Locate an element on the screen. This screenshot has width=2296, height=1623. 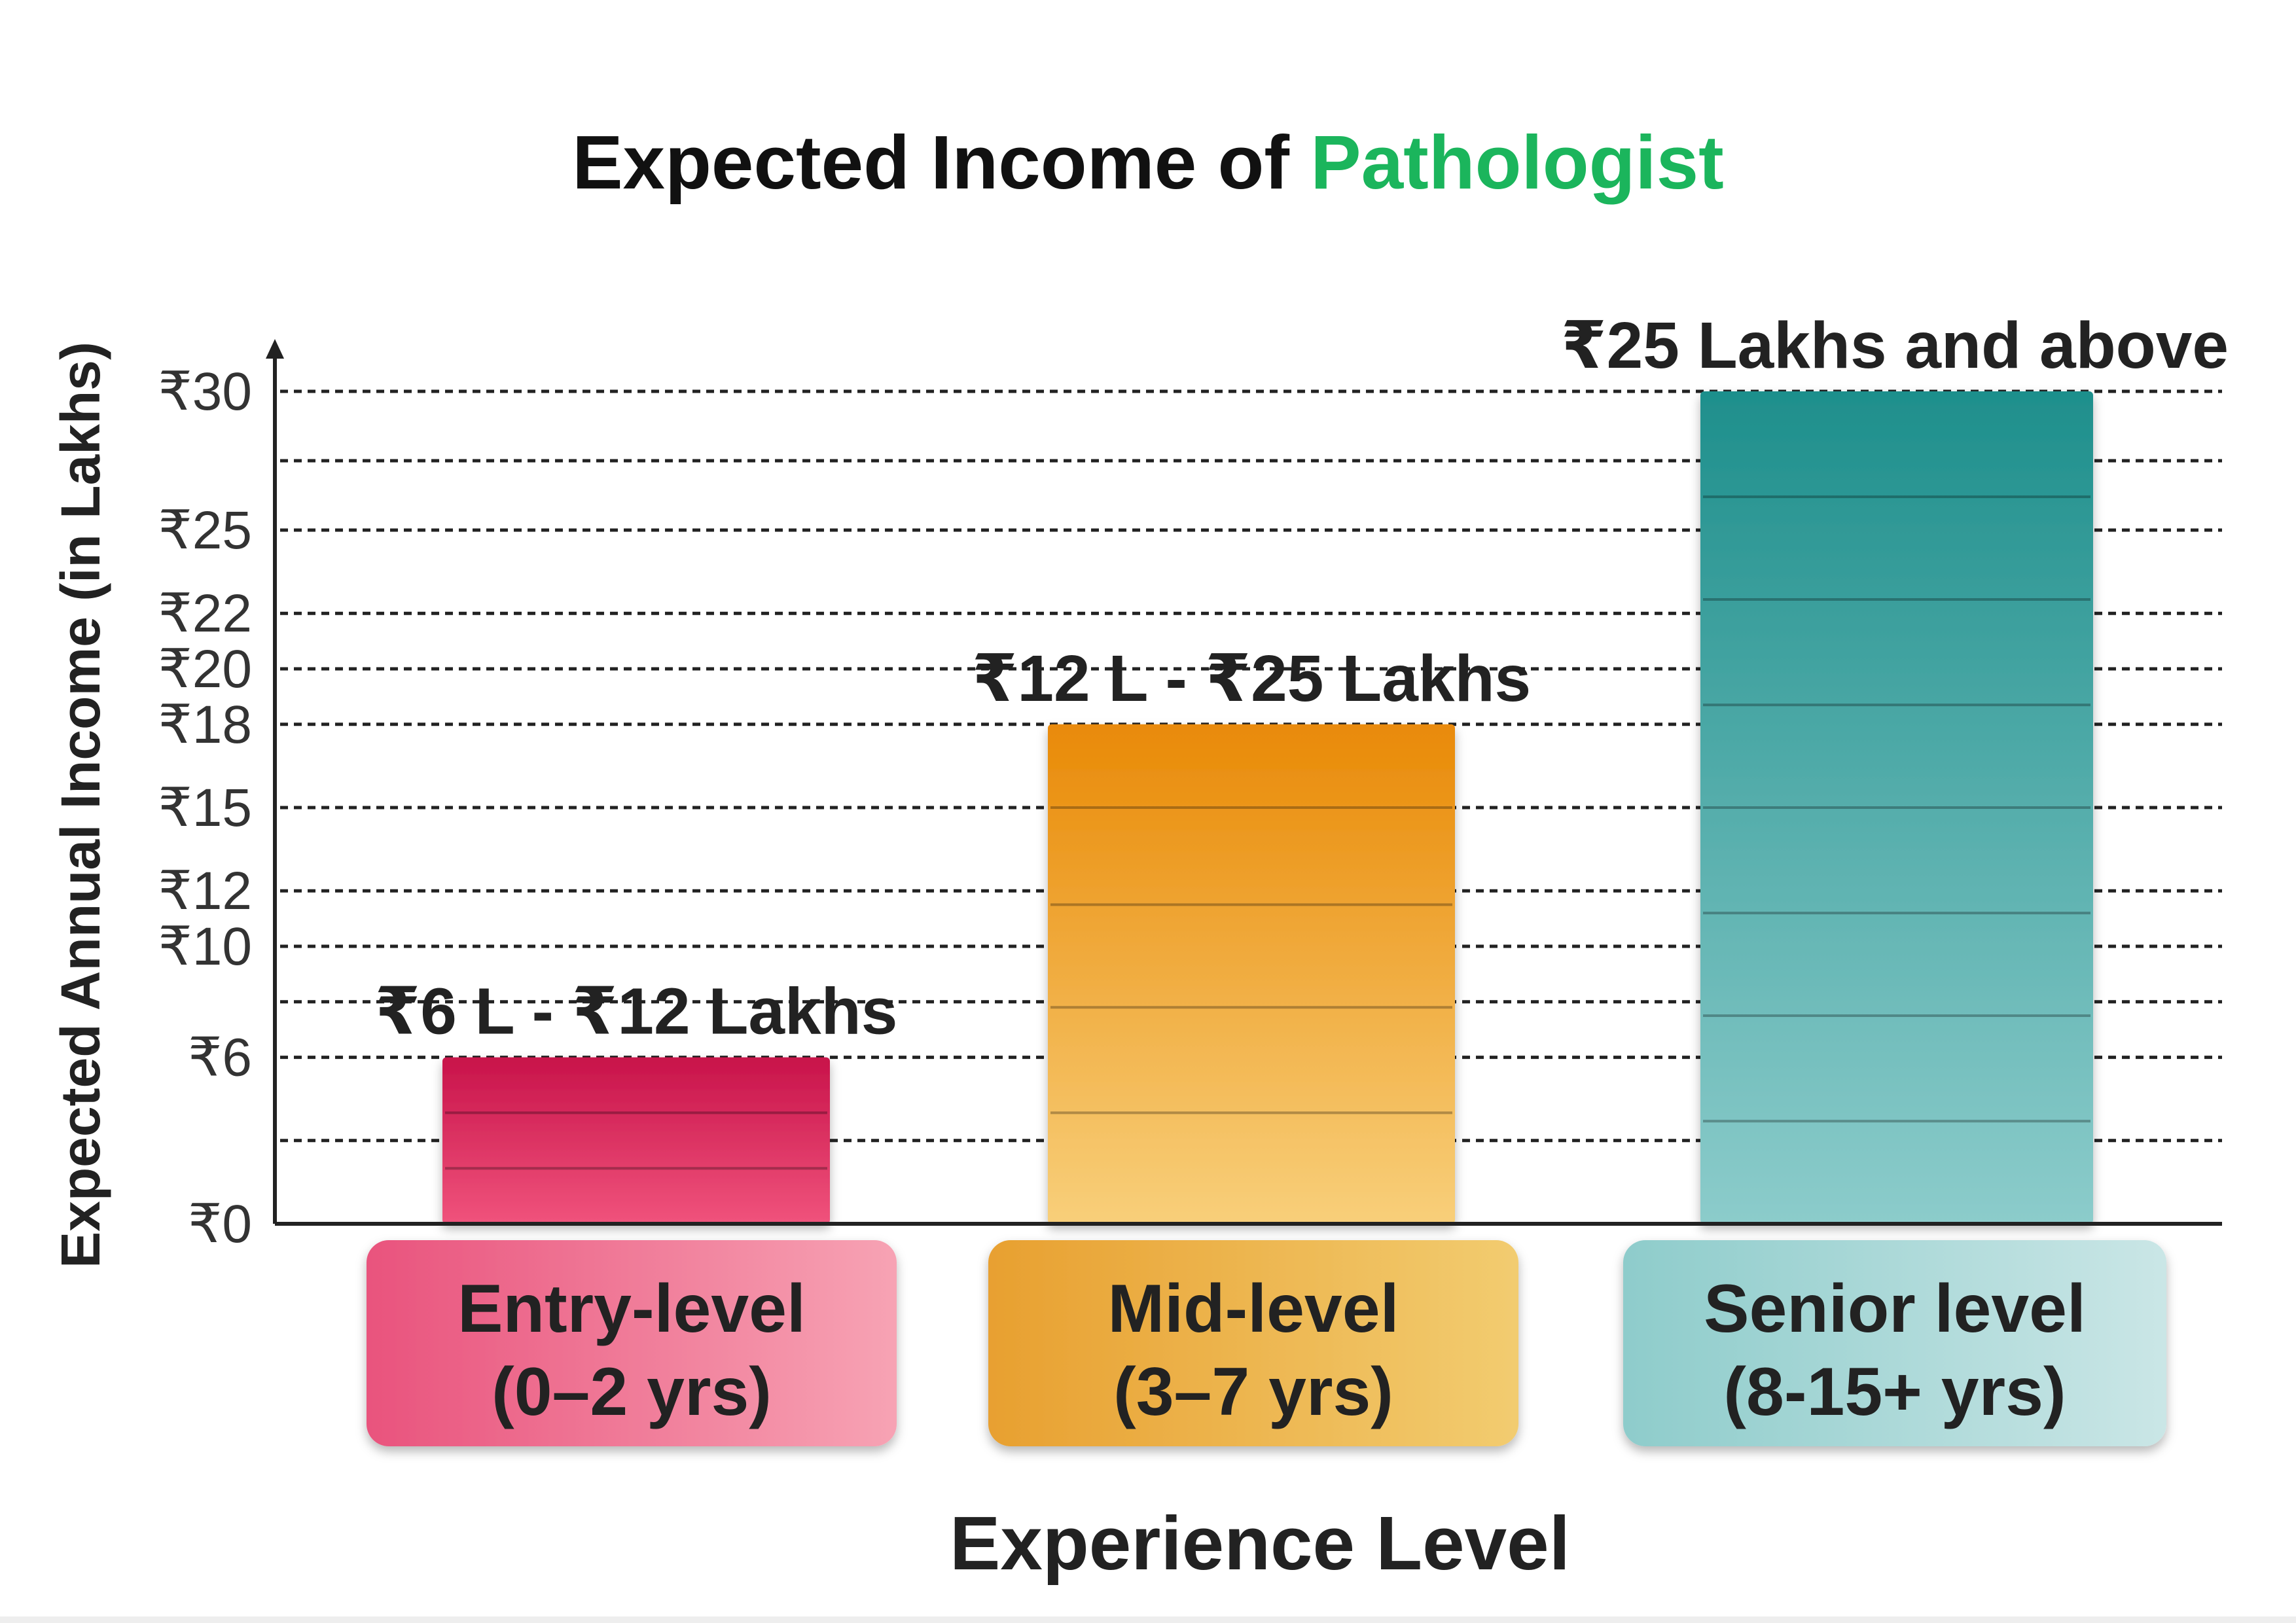
data-label: ₹25 Lakhs and above is located at coordinates (1895, 345).